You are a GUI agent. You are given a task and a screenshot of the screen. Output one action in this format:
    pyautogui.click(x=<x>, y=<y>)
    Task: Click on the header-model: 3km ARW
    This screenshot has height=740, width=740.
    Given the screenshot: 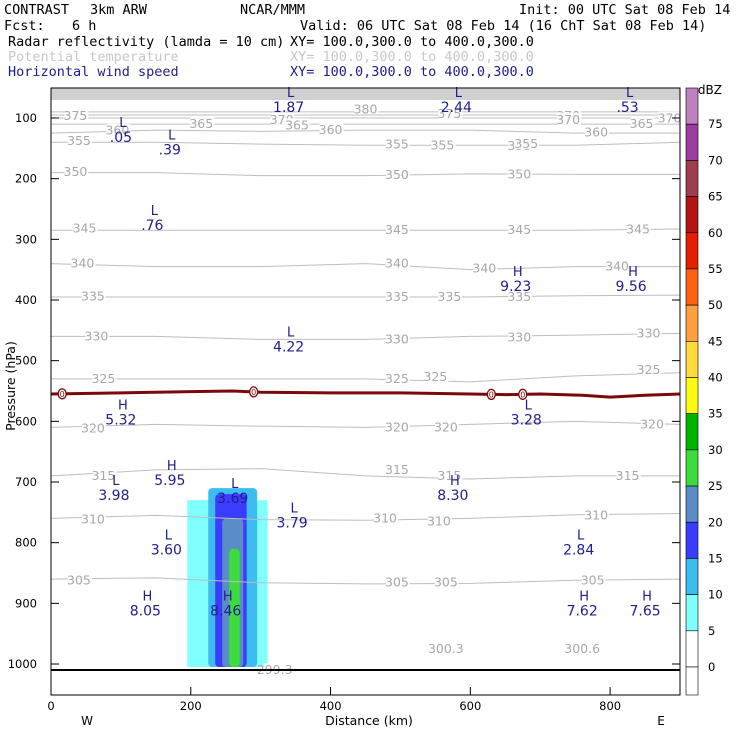 What is the action you would take?
    pyautogui.click(x=118, y=10)
    